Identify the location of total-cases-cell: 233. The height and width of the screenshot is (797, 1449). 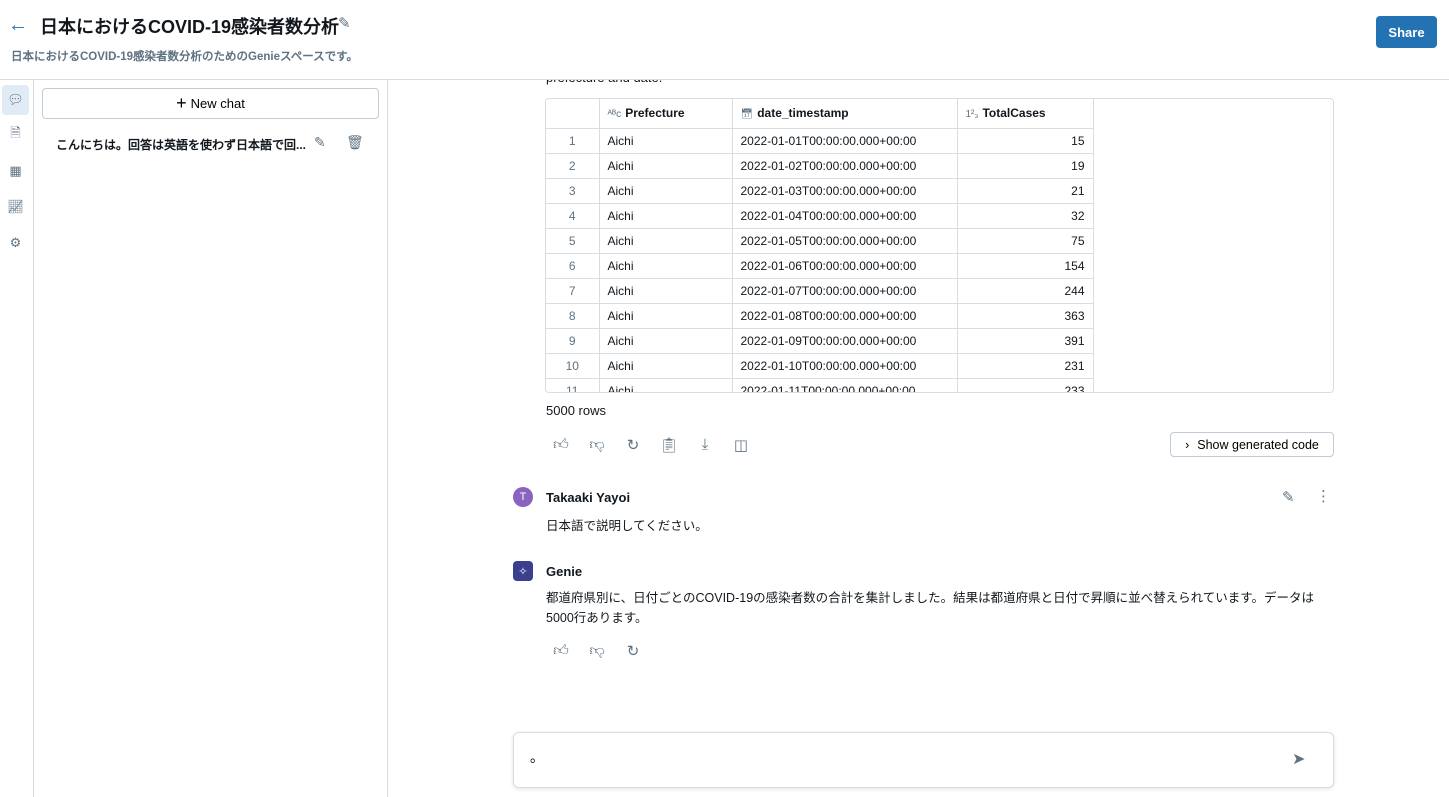
(1025, 385).